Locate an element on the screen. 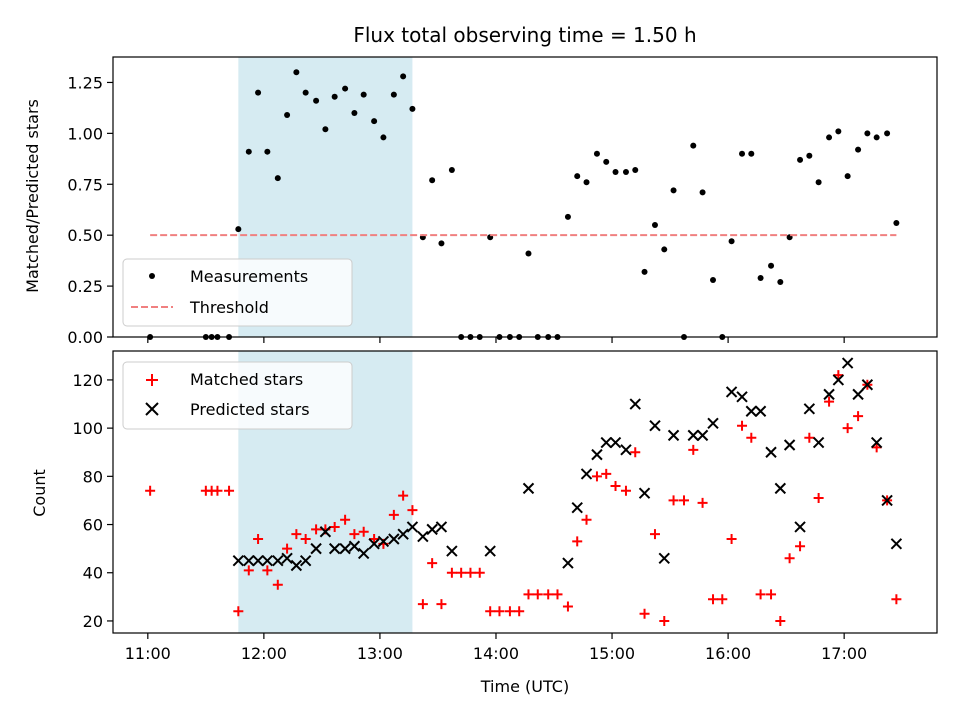  chart-title: Flux total observing time = 1.50 h is located at coordinates (524, 35).